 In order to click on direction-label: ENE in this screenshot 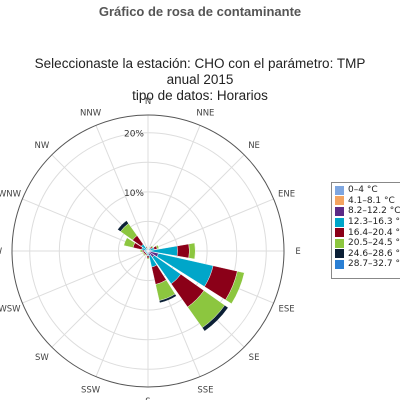, I will do `click(286, 195)`.